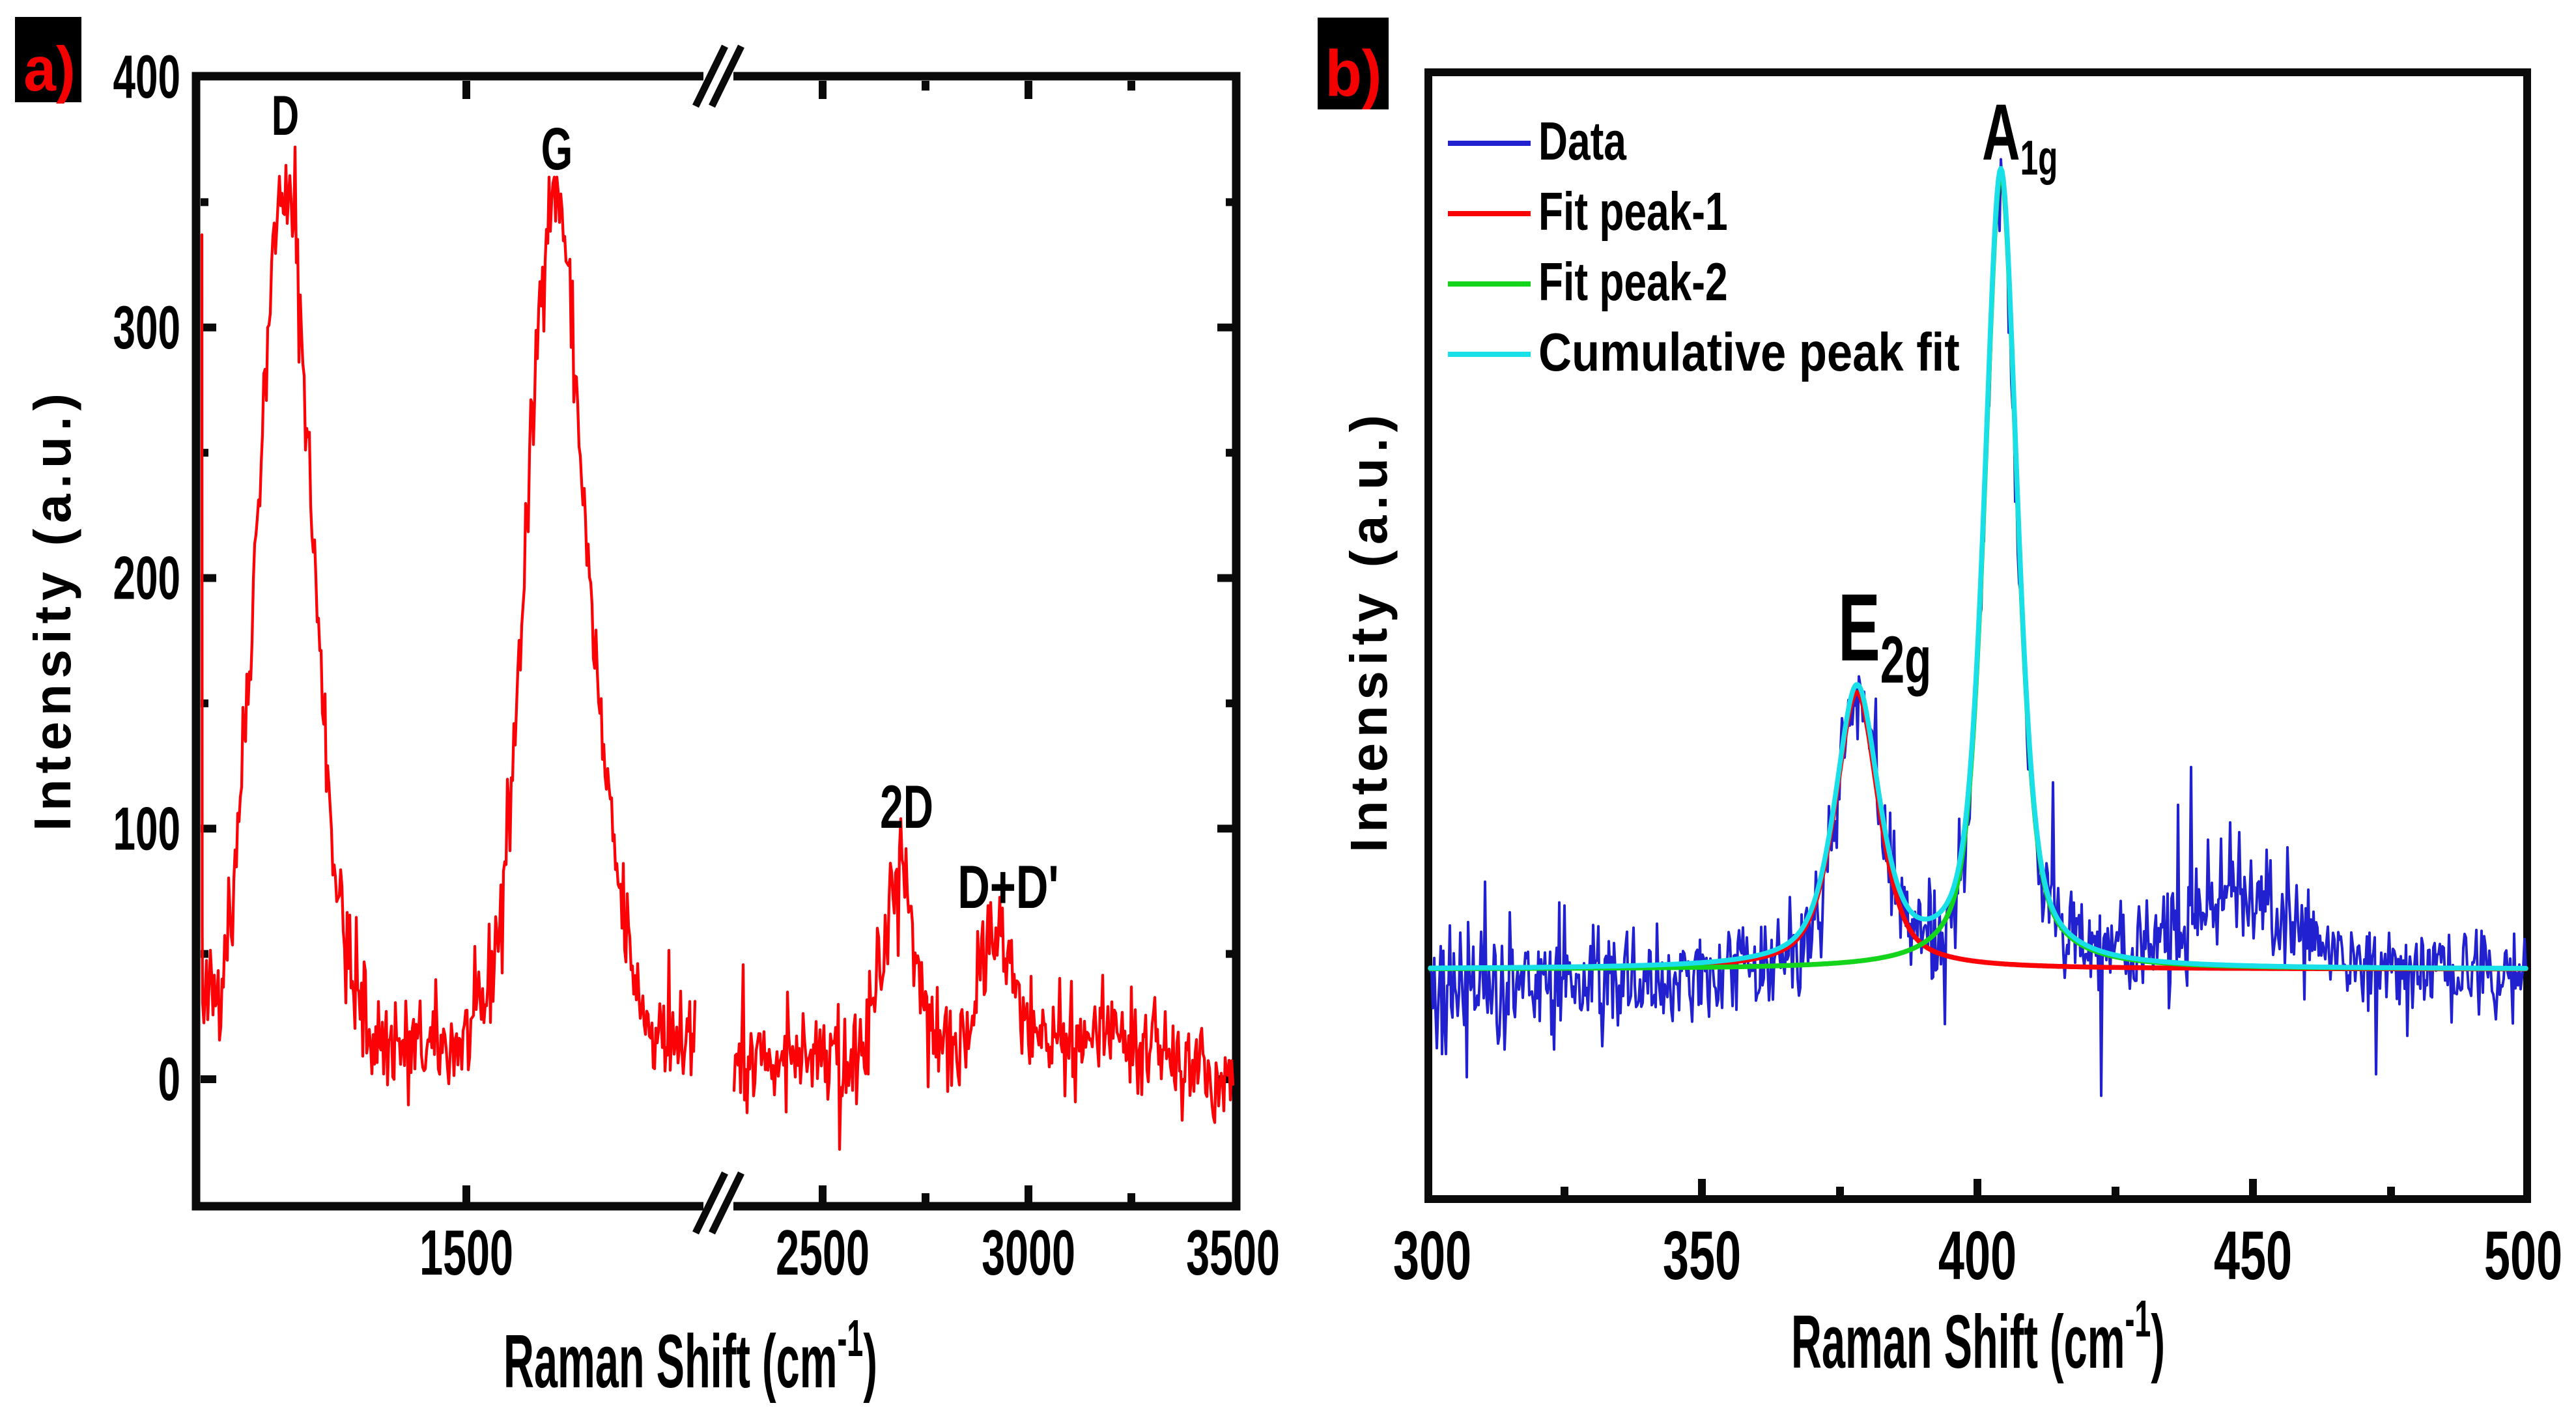  What do you see at coordinates (169, 1079) in the screenshot?
I see `svg-text: 0` at bounding box center [169, 1079].